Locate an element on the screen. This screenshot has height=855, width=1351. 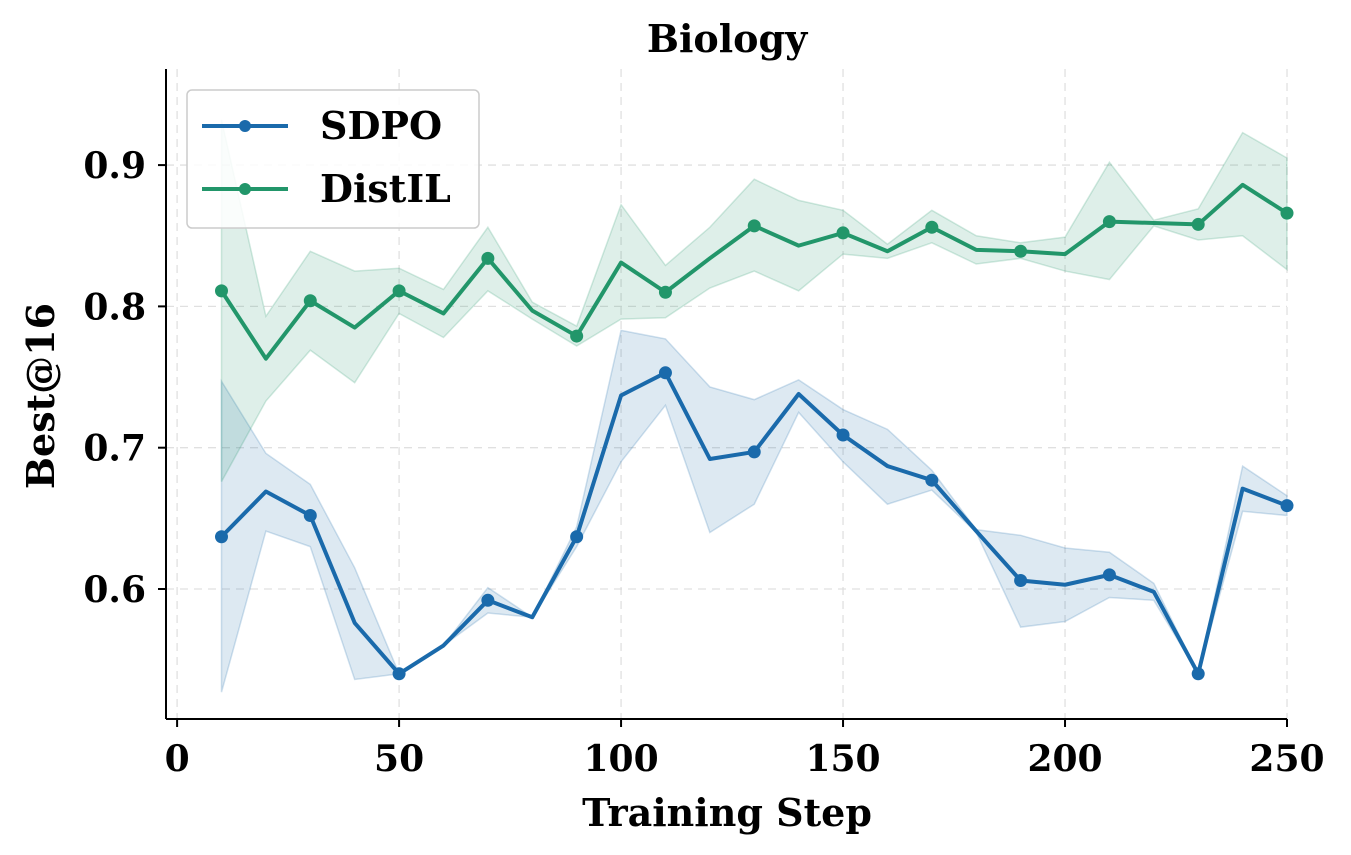
chart-title: Biology is located at coordinates (727, 38).